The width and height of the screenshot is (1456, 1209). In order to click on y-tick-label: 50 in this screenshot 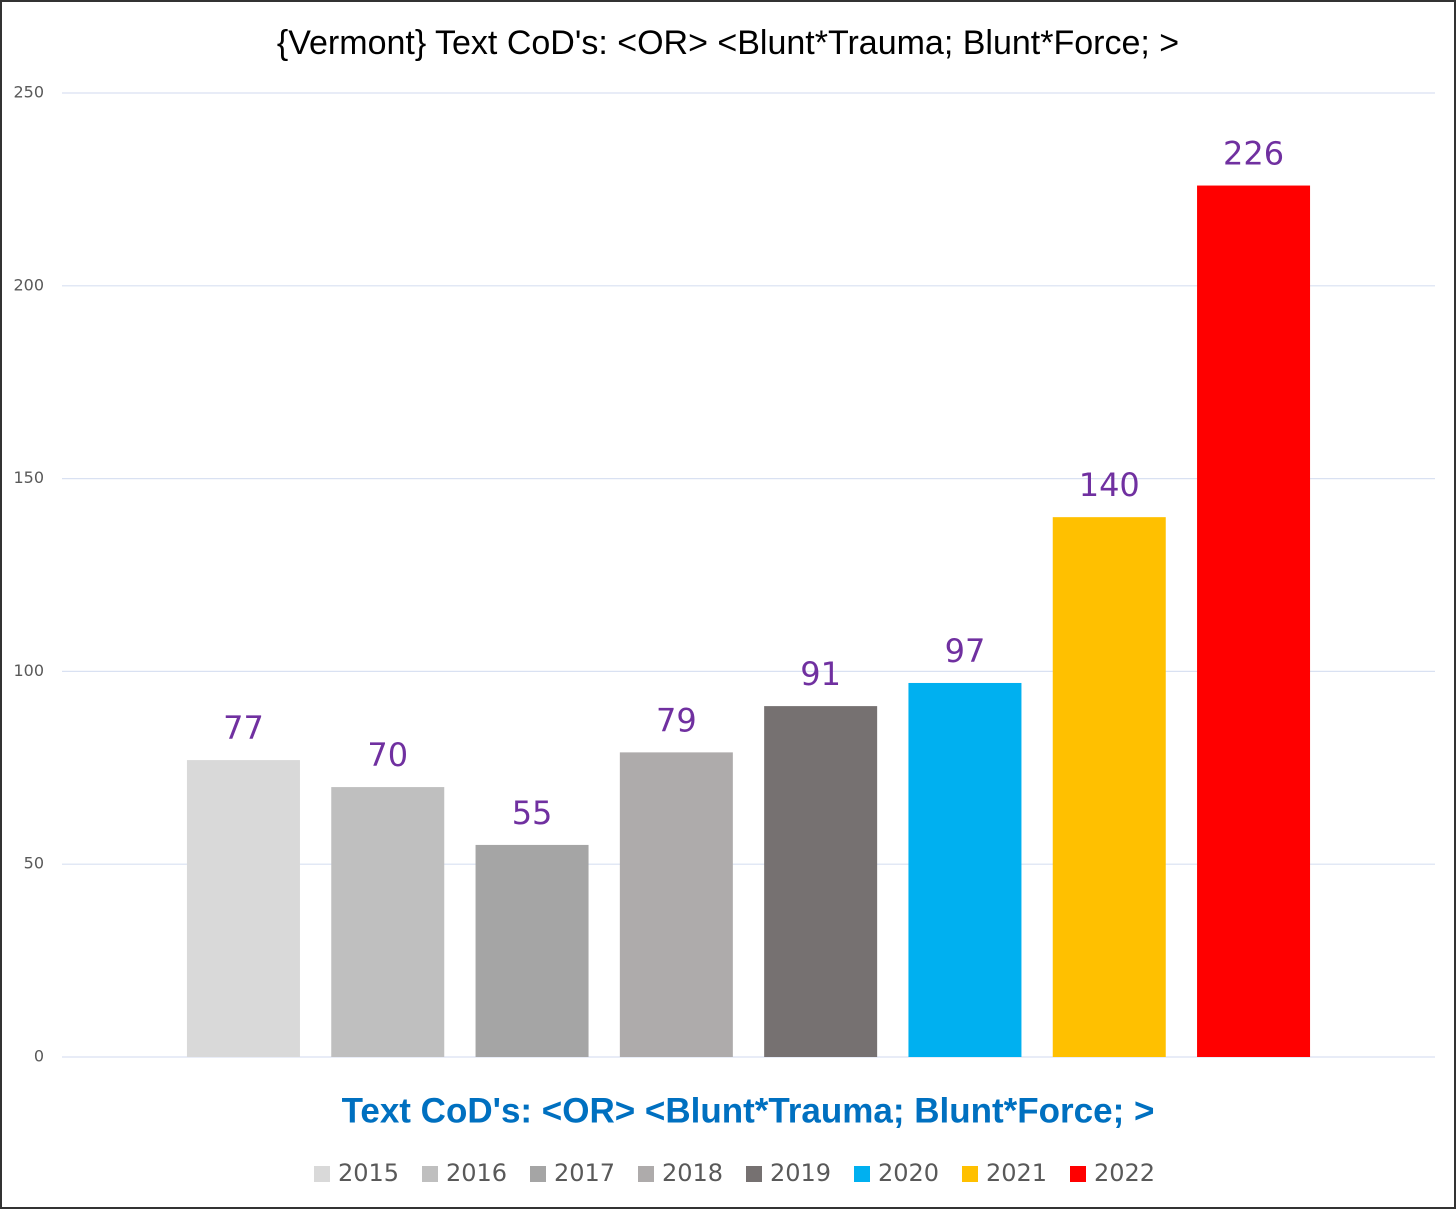, I will do `click(34, 863)`.